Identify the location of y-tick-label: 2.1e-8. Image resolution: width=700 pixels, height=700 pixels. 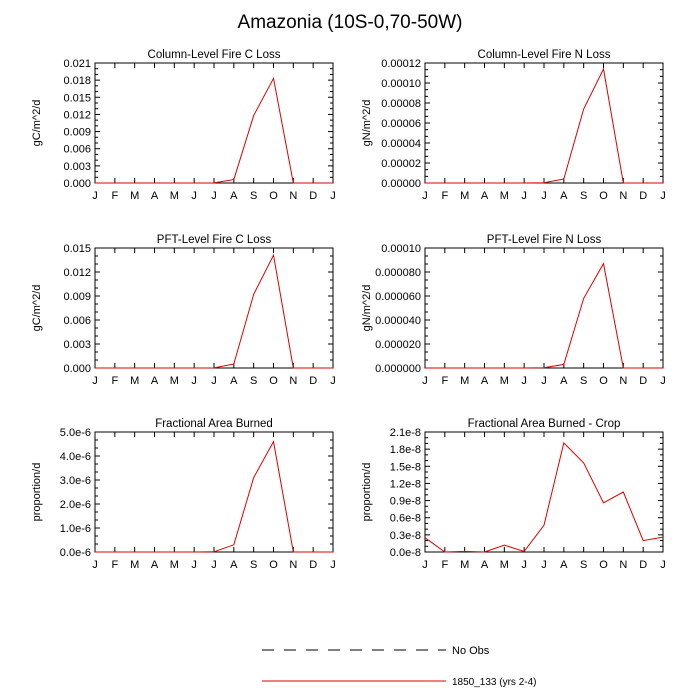
(405, 433).